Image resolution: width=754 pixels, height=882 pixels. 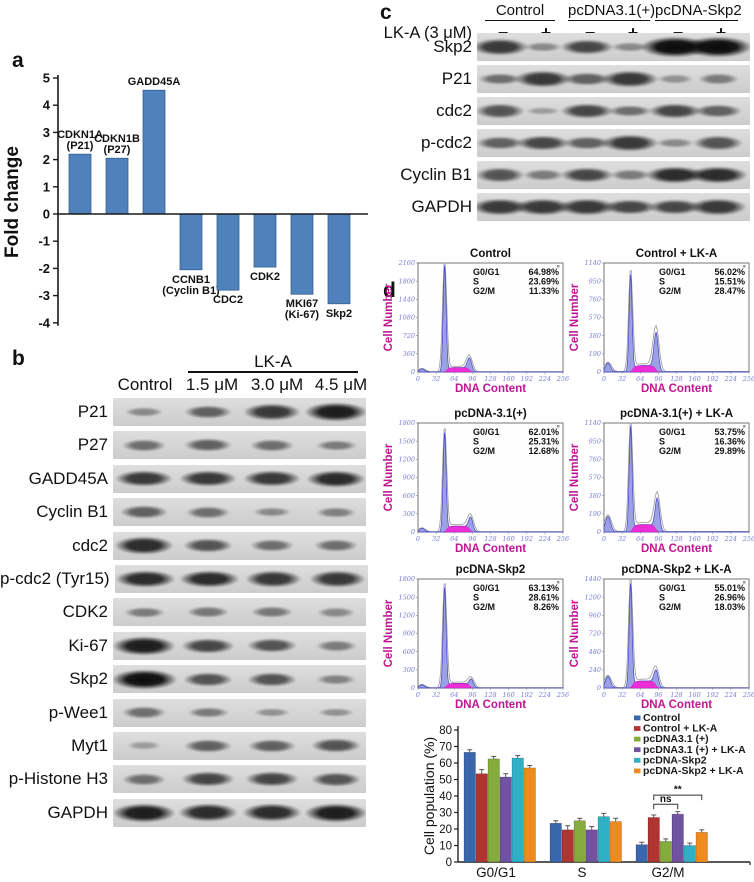 What do you see at coordinates (72, 512) in the screenshot?
I see `protein-label: Cyclin B1` at bounding box center [72, 512].